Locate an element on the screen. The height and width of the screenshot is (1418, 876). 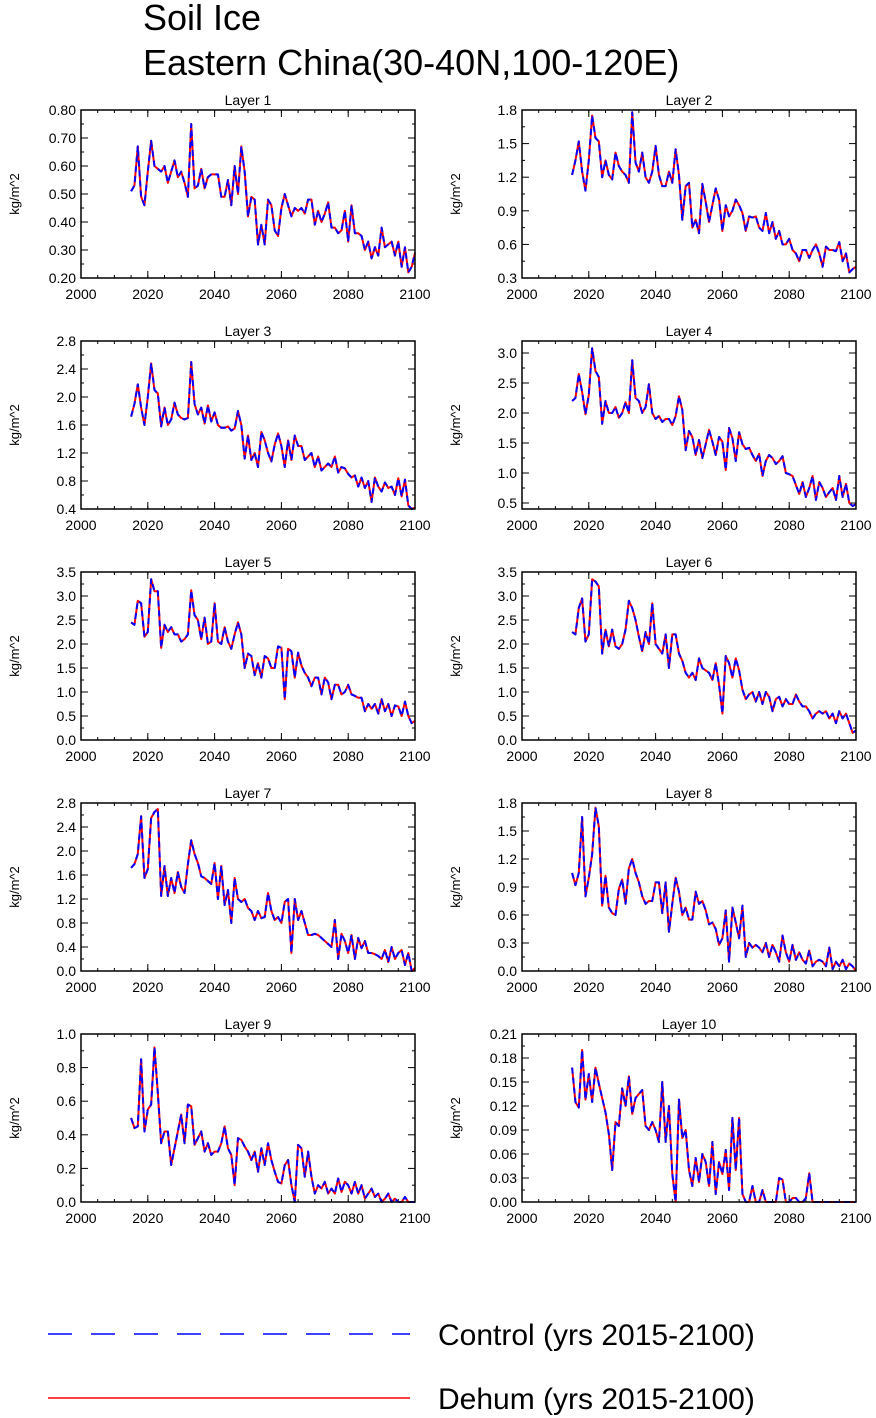
y-tick-label: 0.80 is located at coordinates (62, 110).